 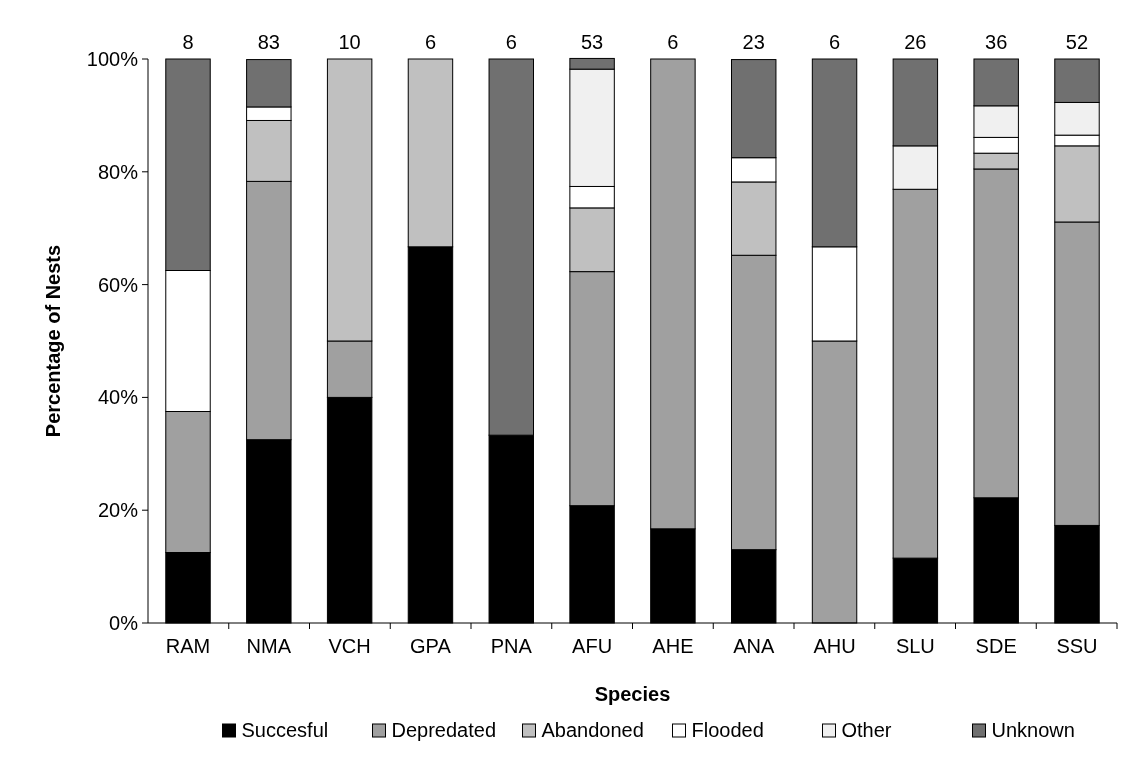 I want to click on x-tick-label: SLU, so click(x=915, y=646).